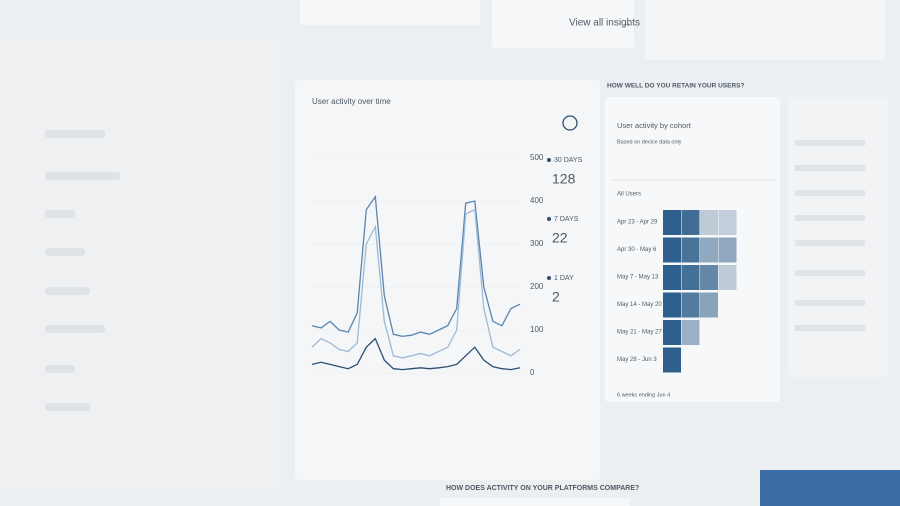  I want to click on row-label: May 7 - May 13, so click(638, 278).